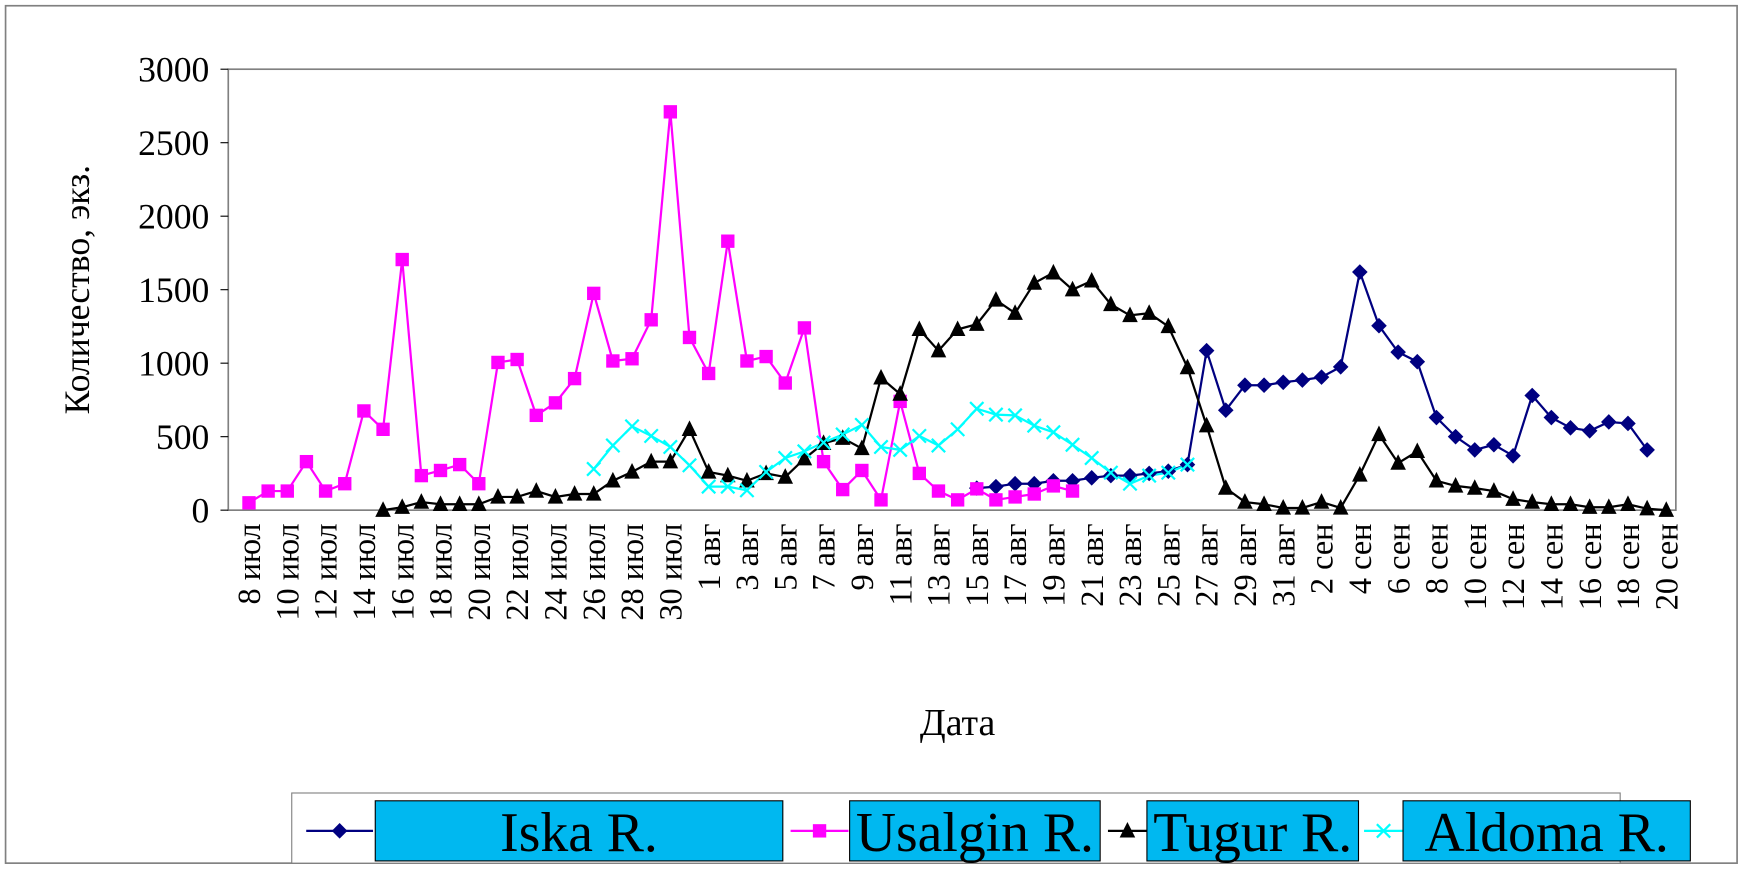 This screenshot has width=1746, height=870. I want to click on x-tick-label: 25 авг, so click(1168, 565).